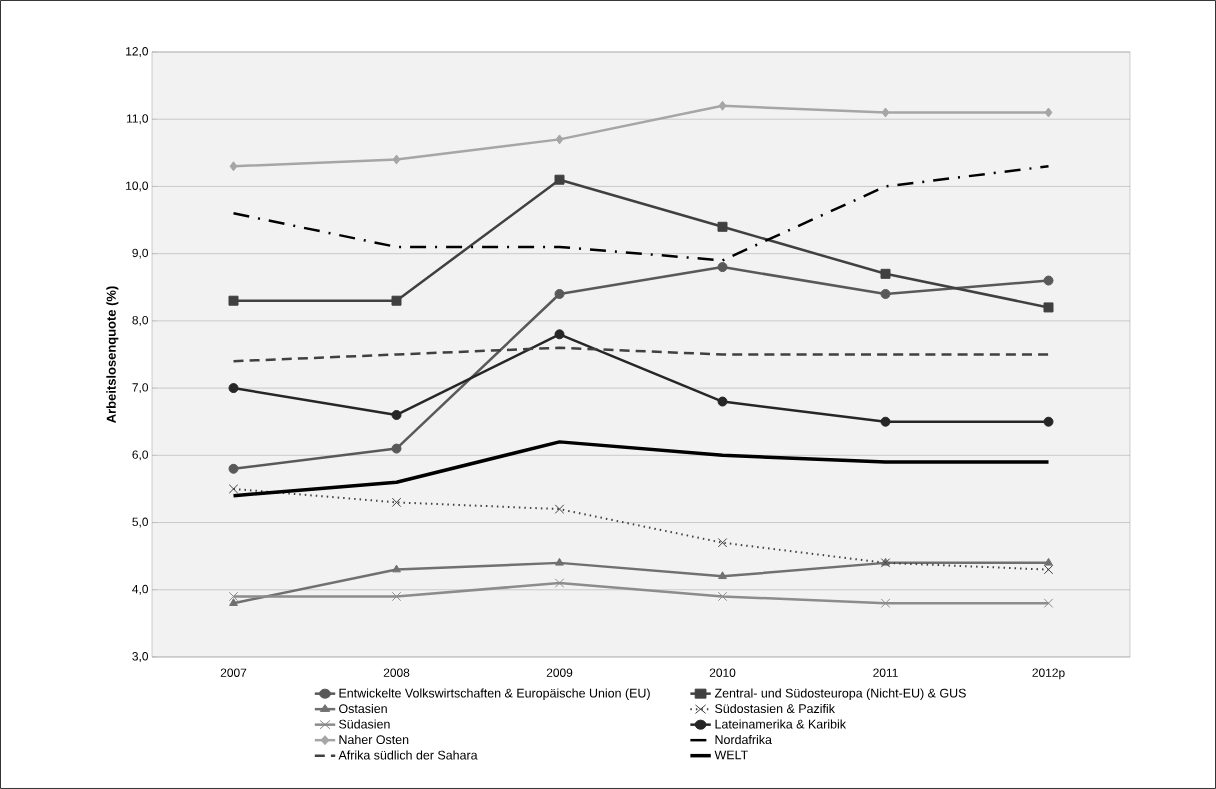  Describe the element at coordinates (559, 672) in the screenshot. I see `x-tick-label: 2009` at that location.